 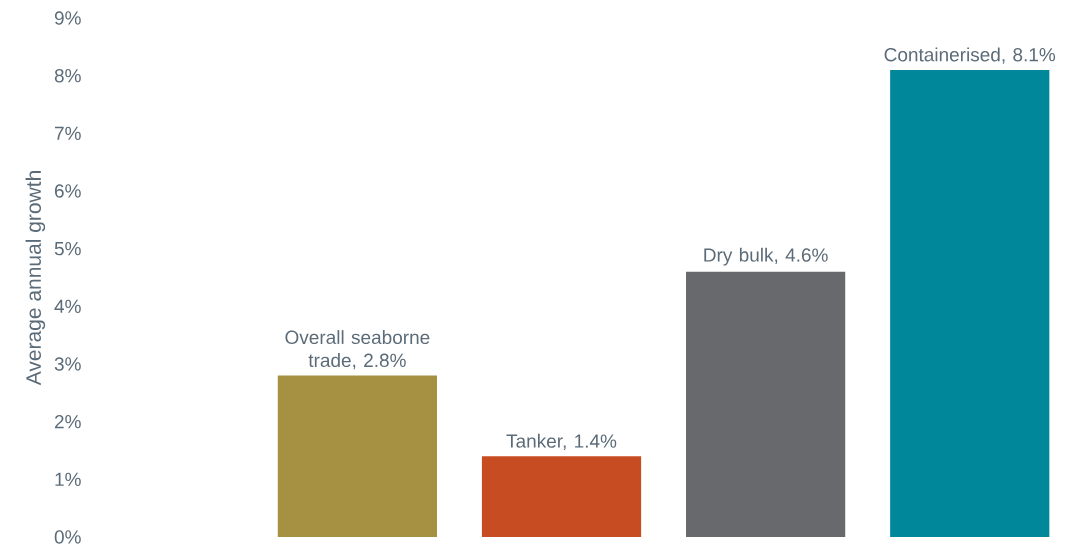 I want to click on data-label: Containerised, 8.1%, so click(x=970, y=55).